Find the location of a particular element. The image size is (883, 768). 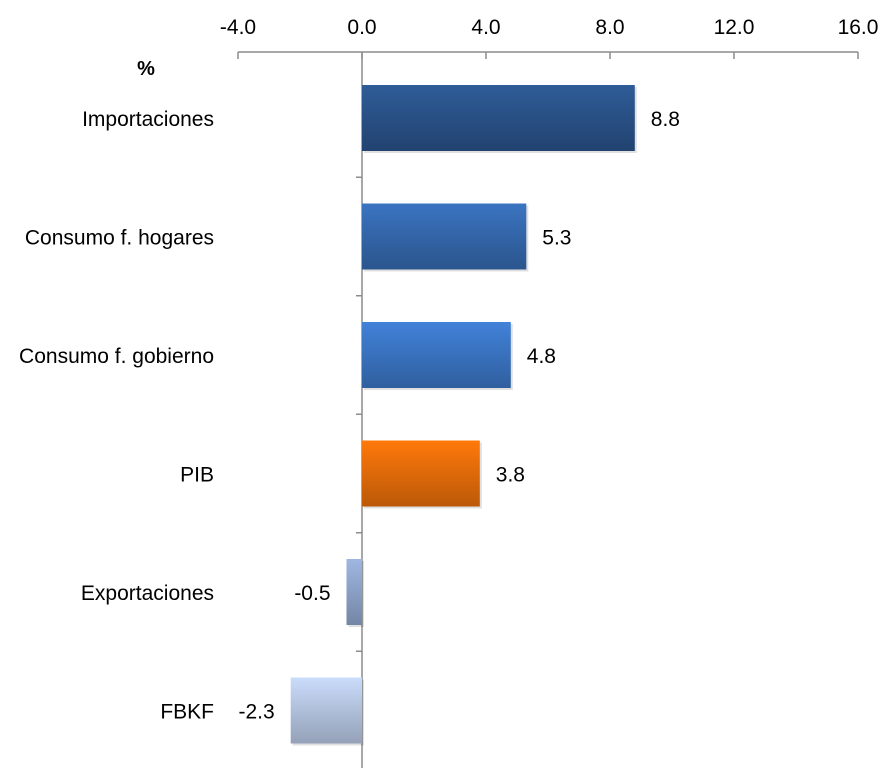

x-tick-label: -4.0 is located at coordinates (238, 27).